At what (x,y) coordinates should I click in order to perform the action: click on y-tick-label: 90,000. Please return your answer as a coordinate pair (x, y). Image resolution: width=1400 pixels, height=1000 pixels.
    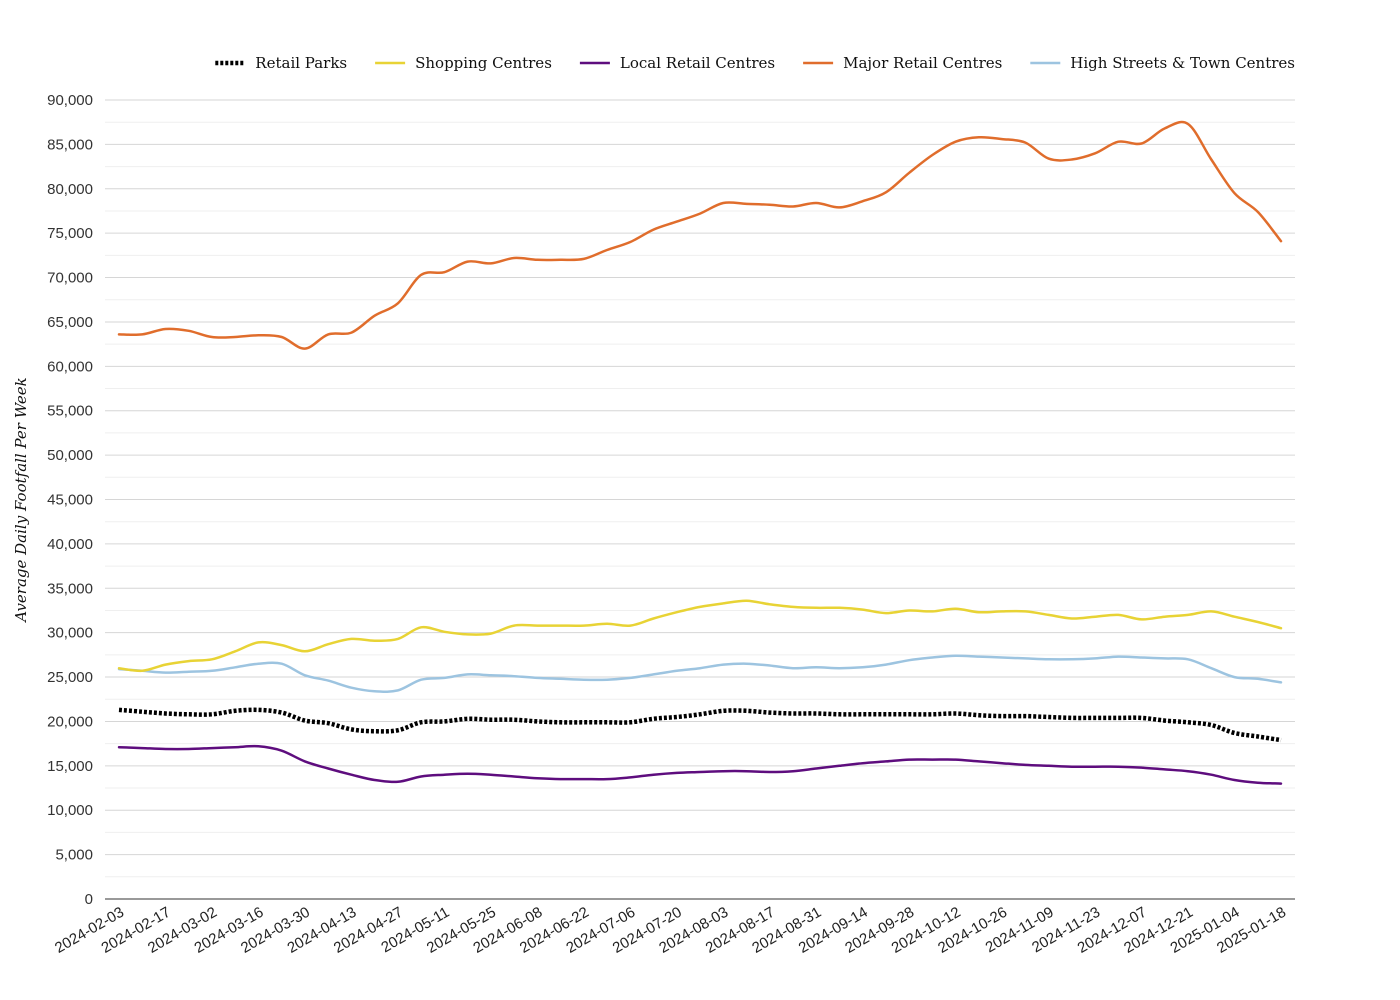
    Looking at the image, I should click on (70, 100).